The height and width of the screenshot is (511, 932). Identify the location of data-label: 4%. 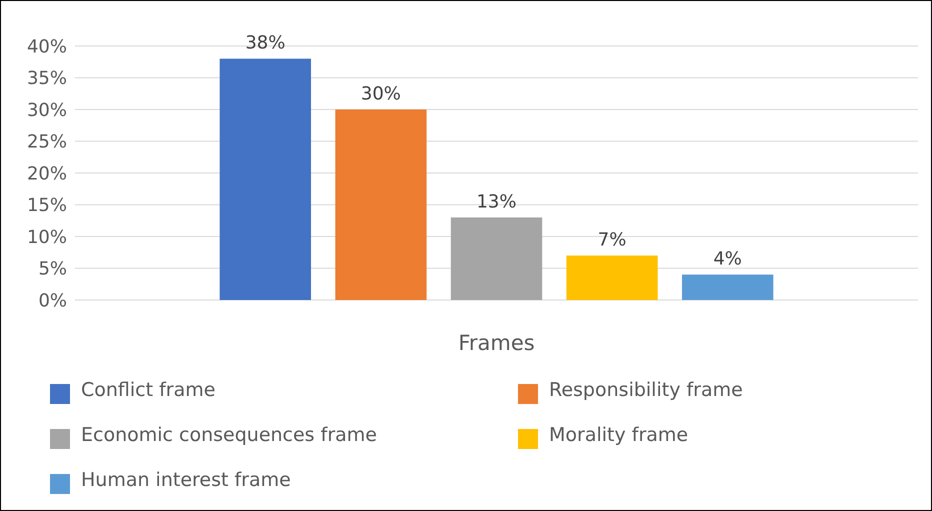
(727, 259).